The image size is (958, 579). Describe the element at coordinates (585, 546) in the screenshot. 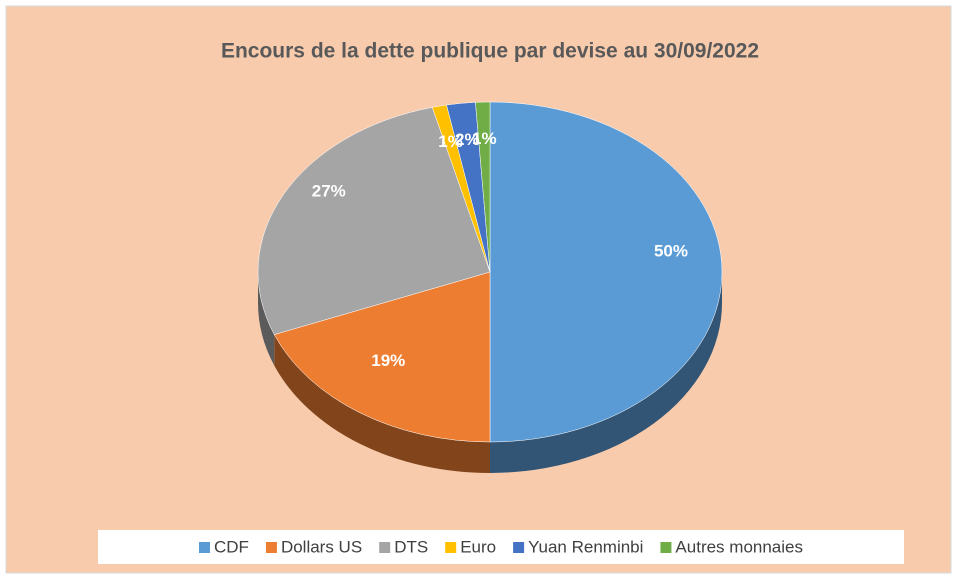

I see `legend-label: Yuan Renminbi` at that location.